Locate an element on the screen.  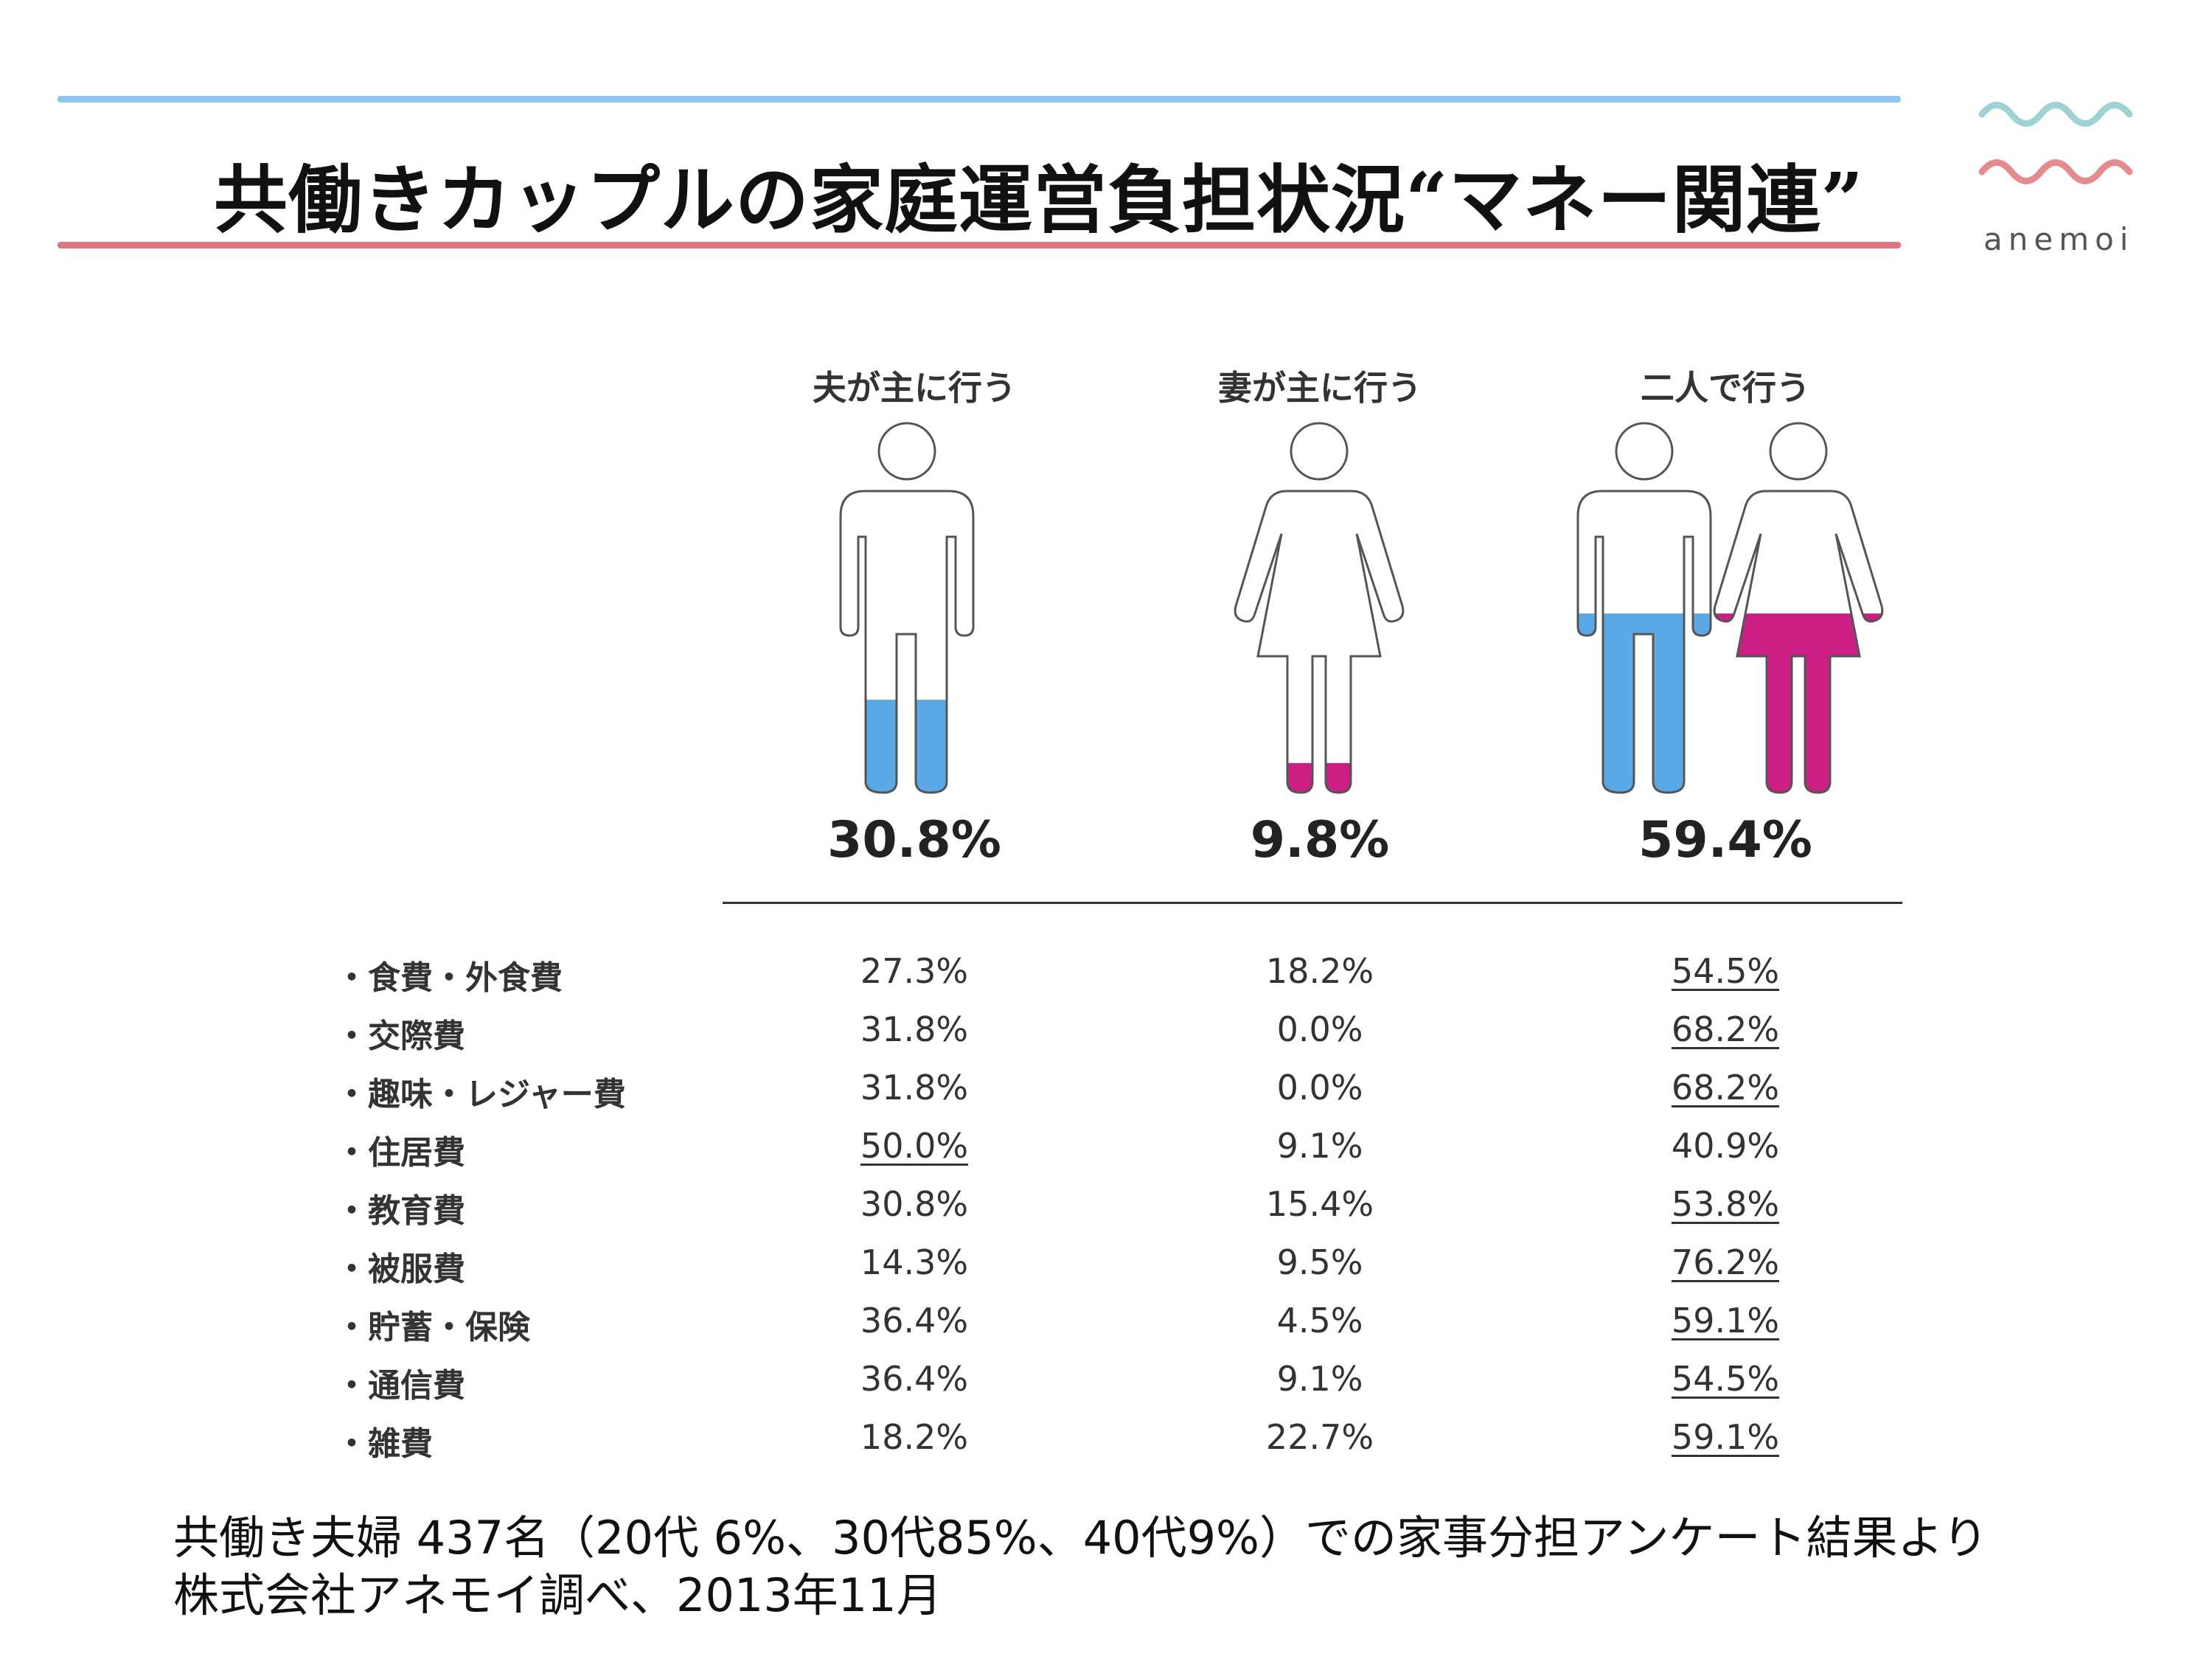
row-value: 14.3% is located at coordinates (914, 1262).